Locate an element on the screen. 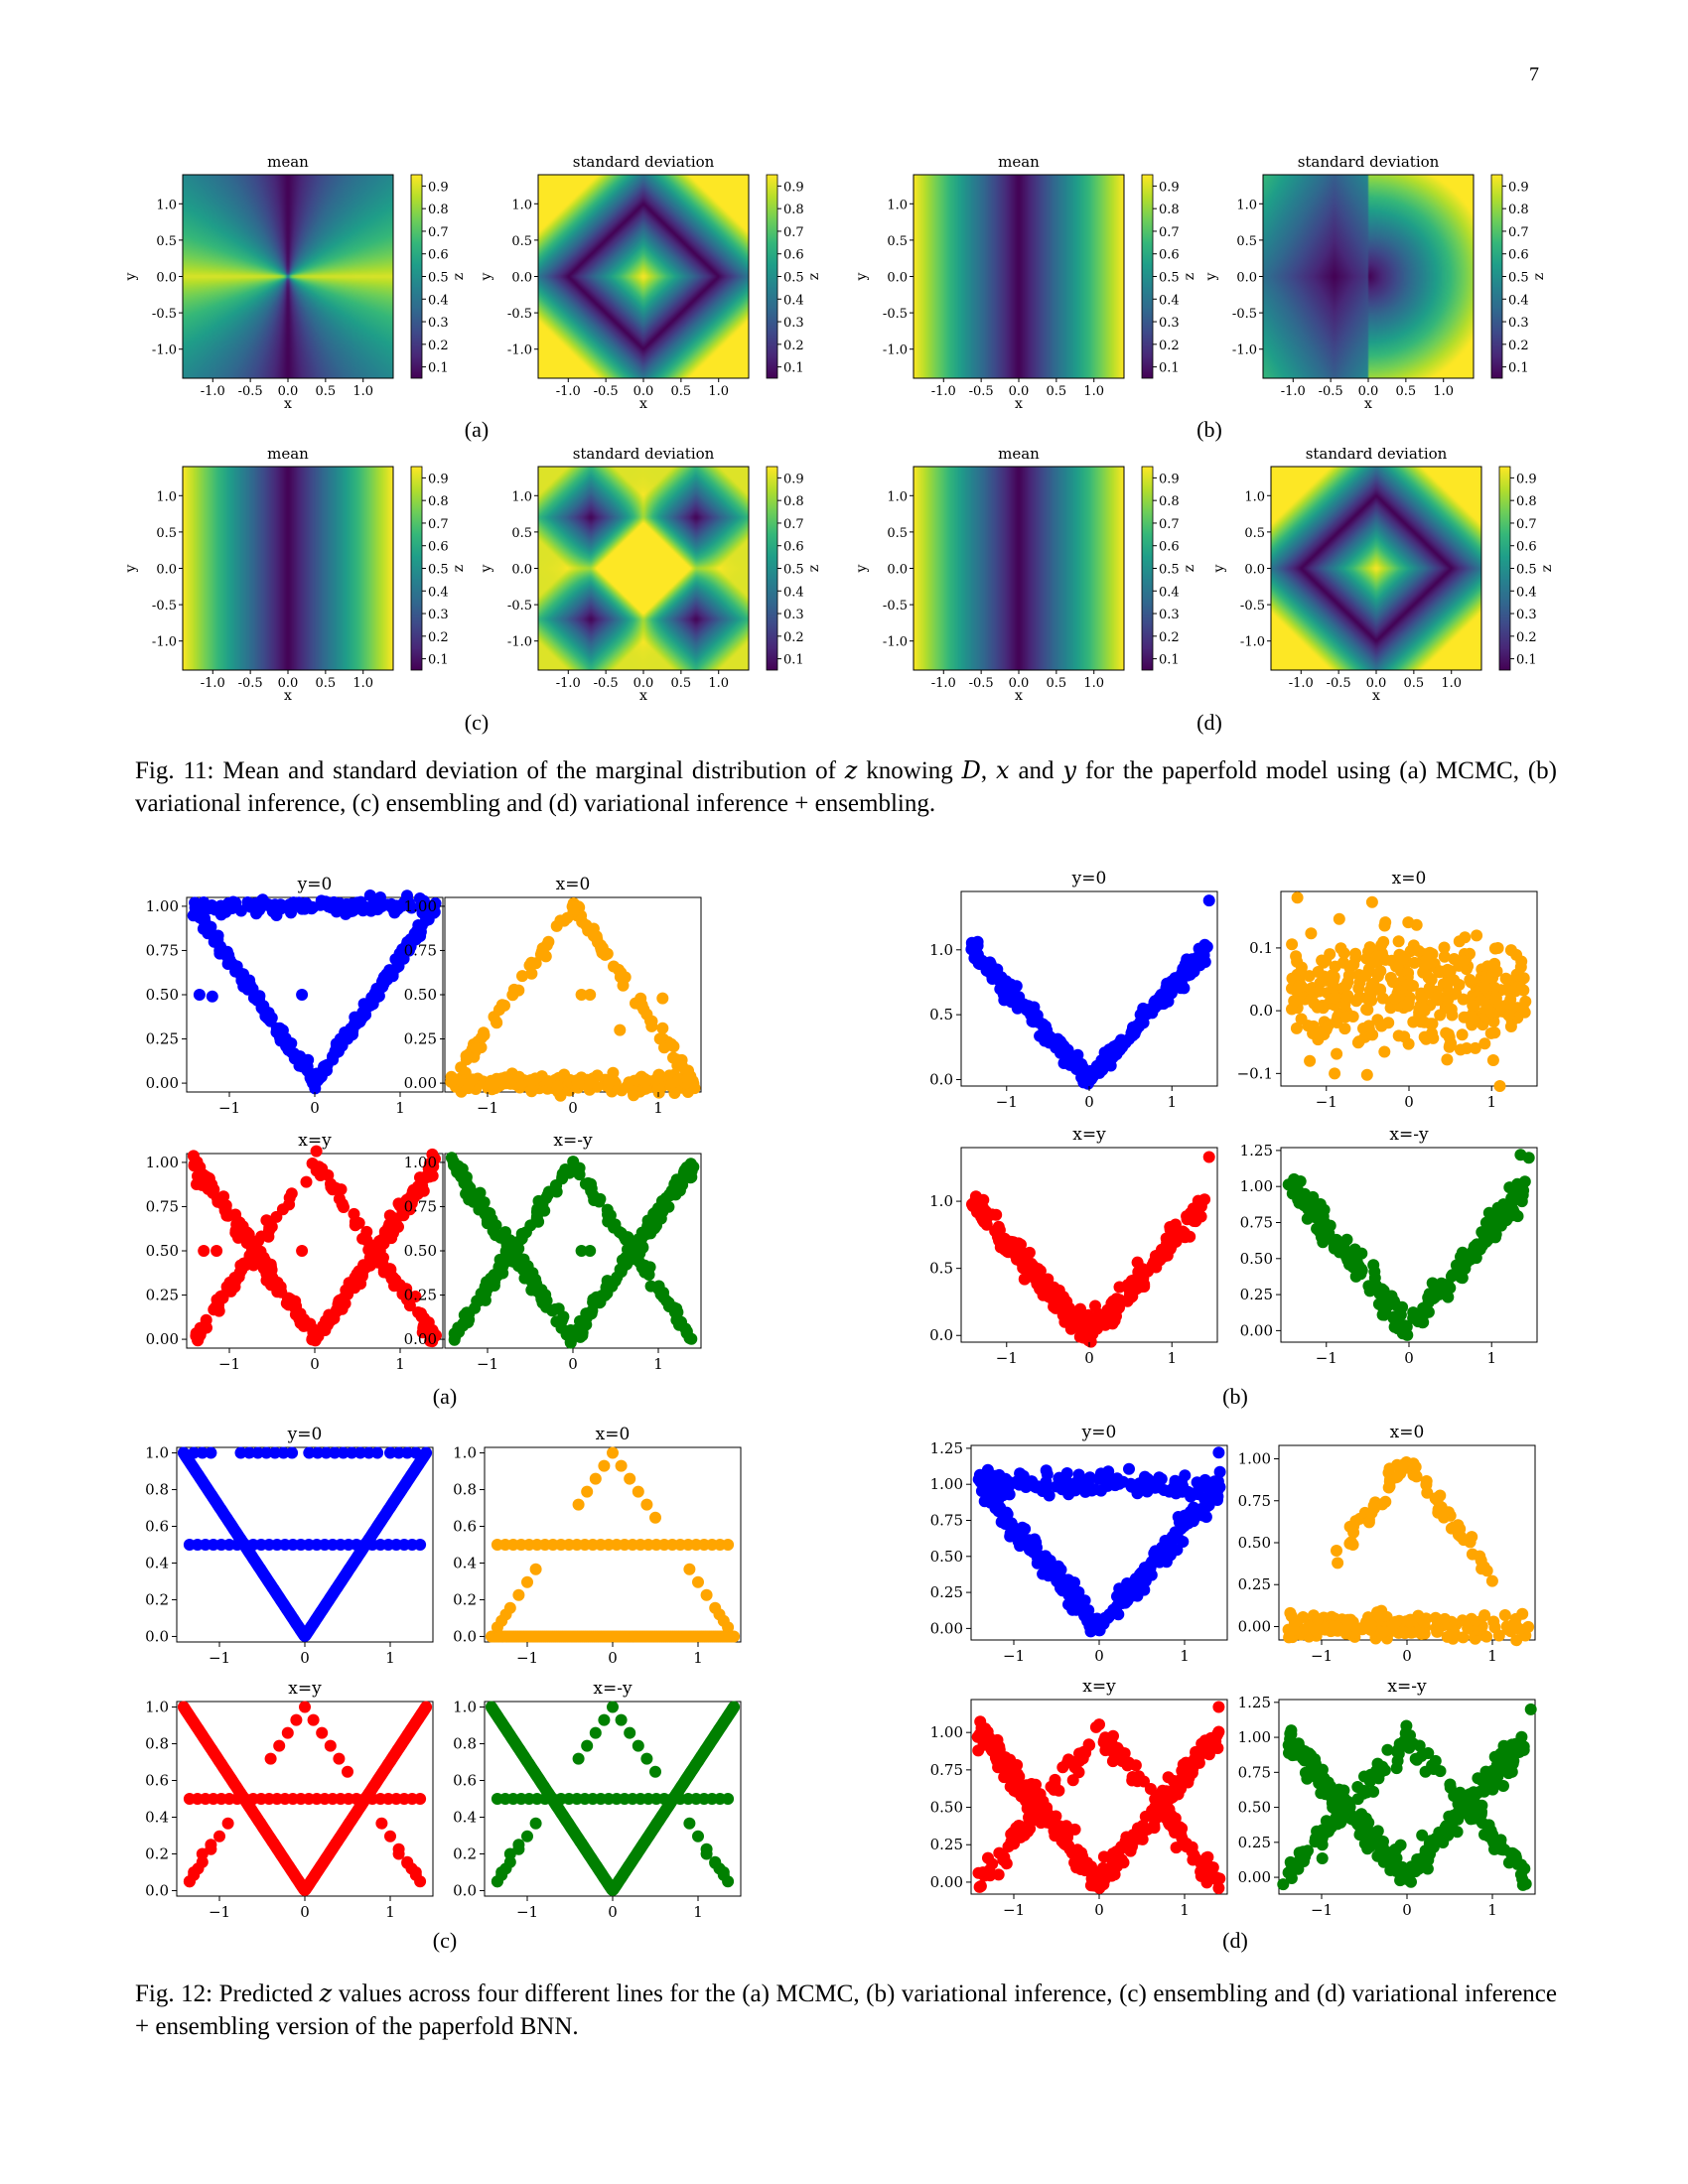 The image size is (1688, 2184). x-tick-label: 0.5 is located at coordinates (1414, 683).